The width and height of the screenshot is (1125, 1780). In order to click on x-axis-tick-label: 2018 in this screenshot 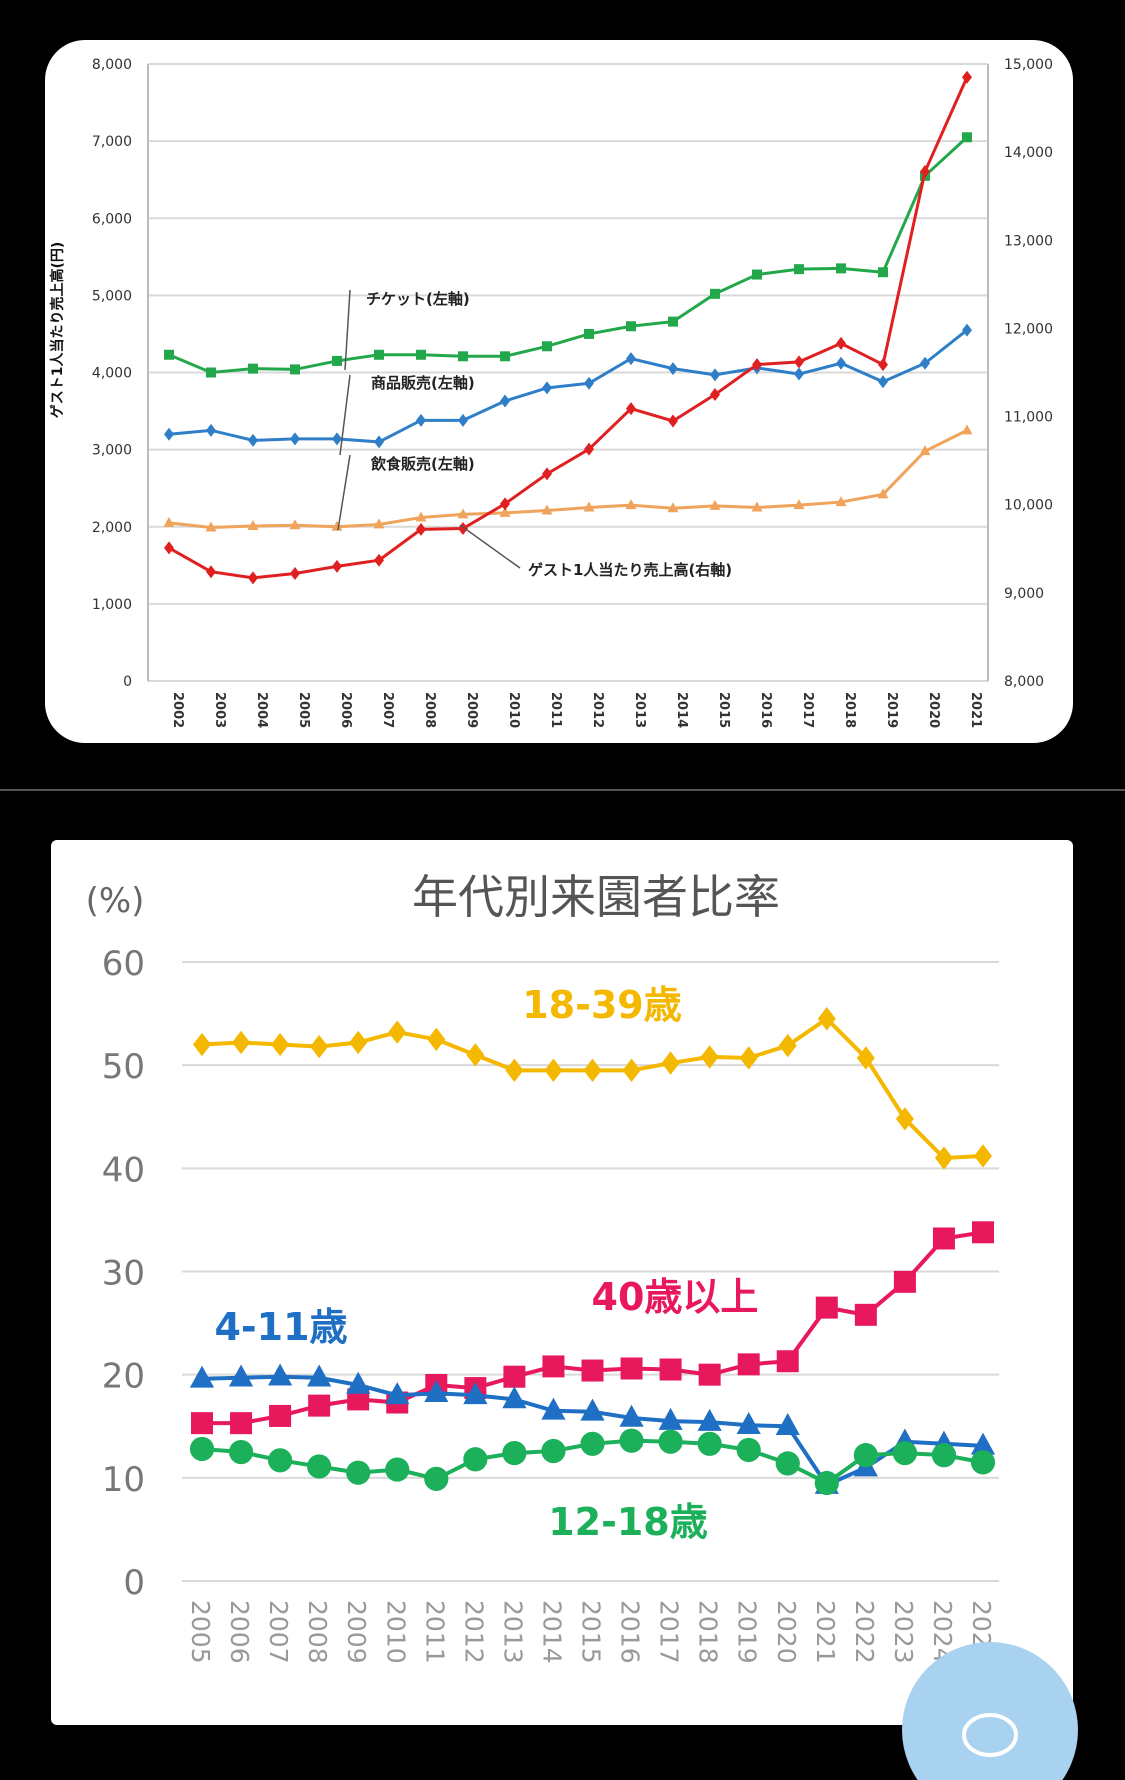, I will do `click(708, 1632)`.